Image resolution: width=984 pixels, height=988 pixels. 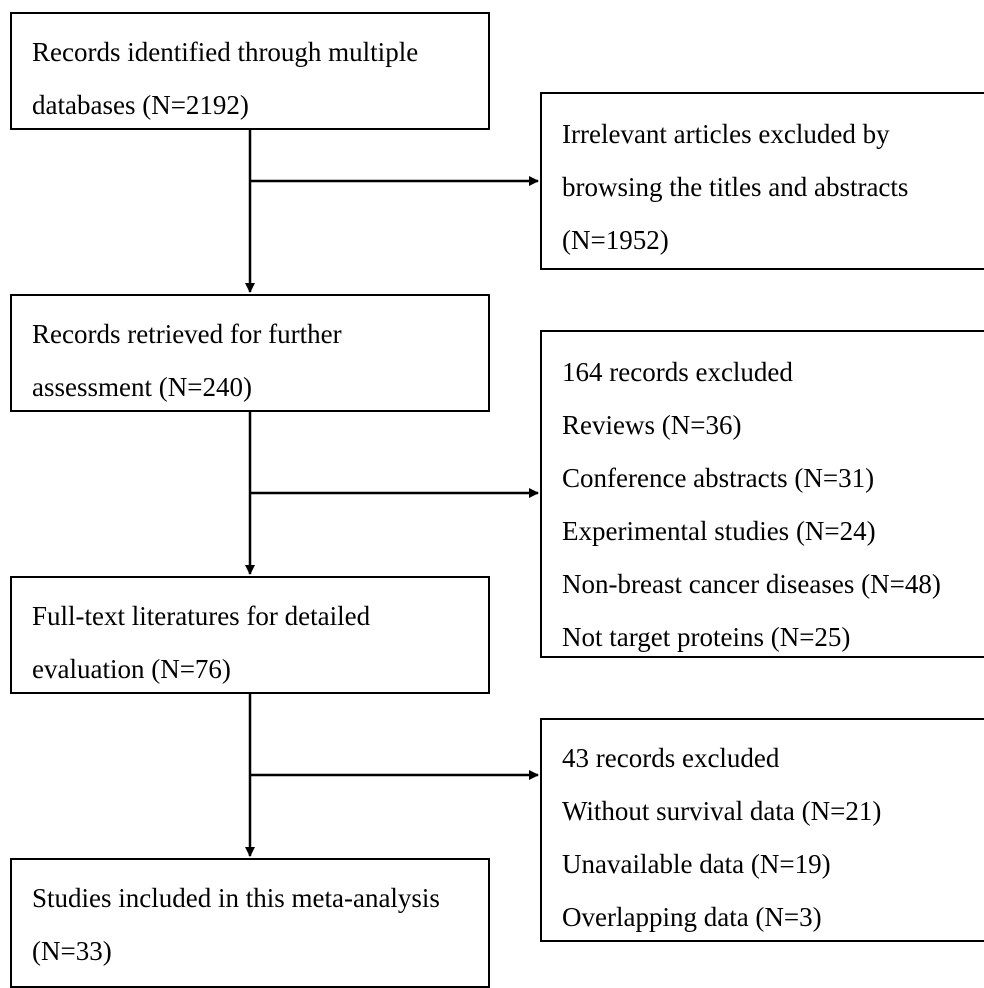 I want to click on step-line: Studies included in this meta-analysis, so click(x=236, y=898).